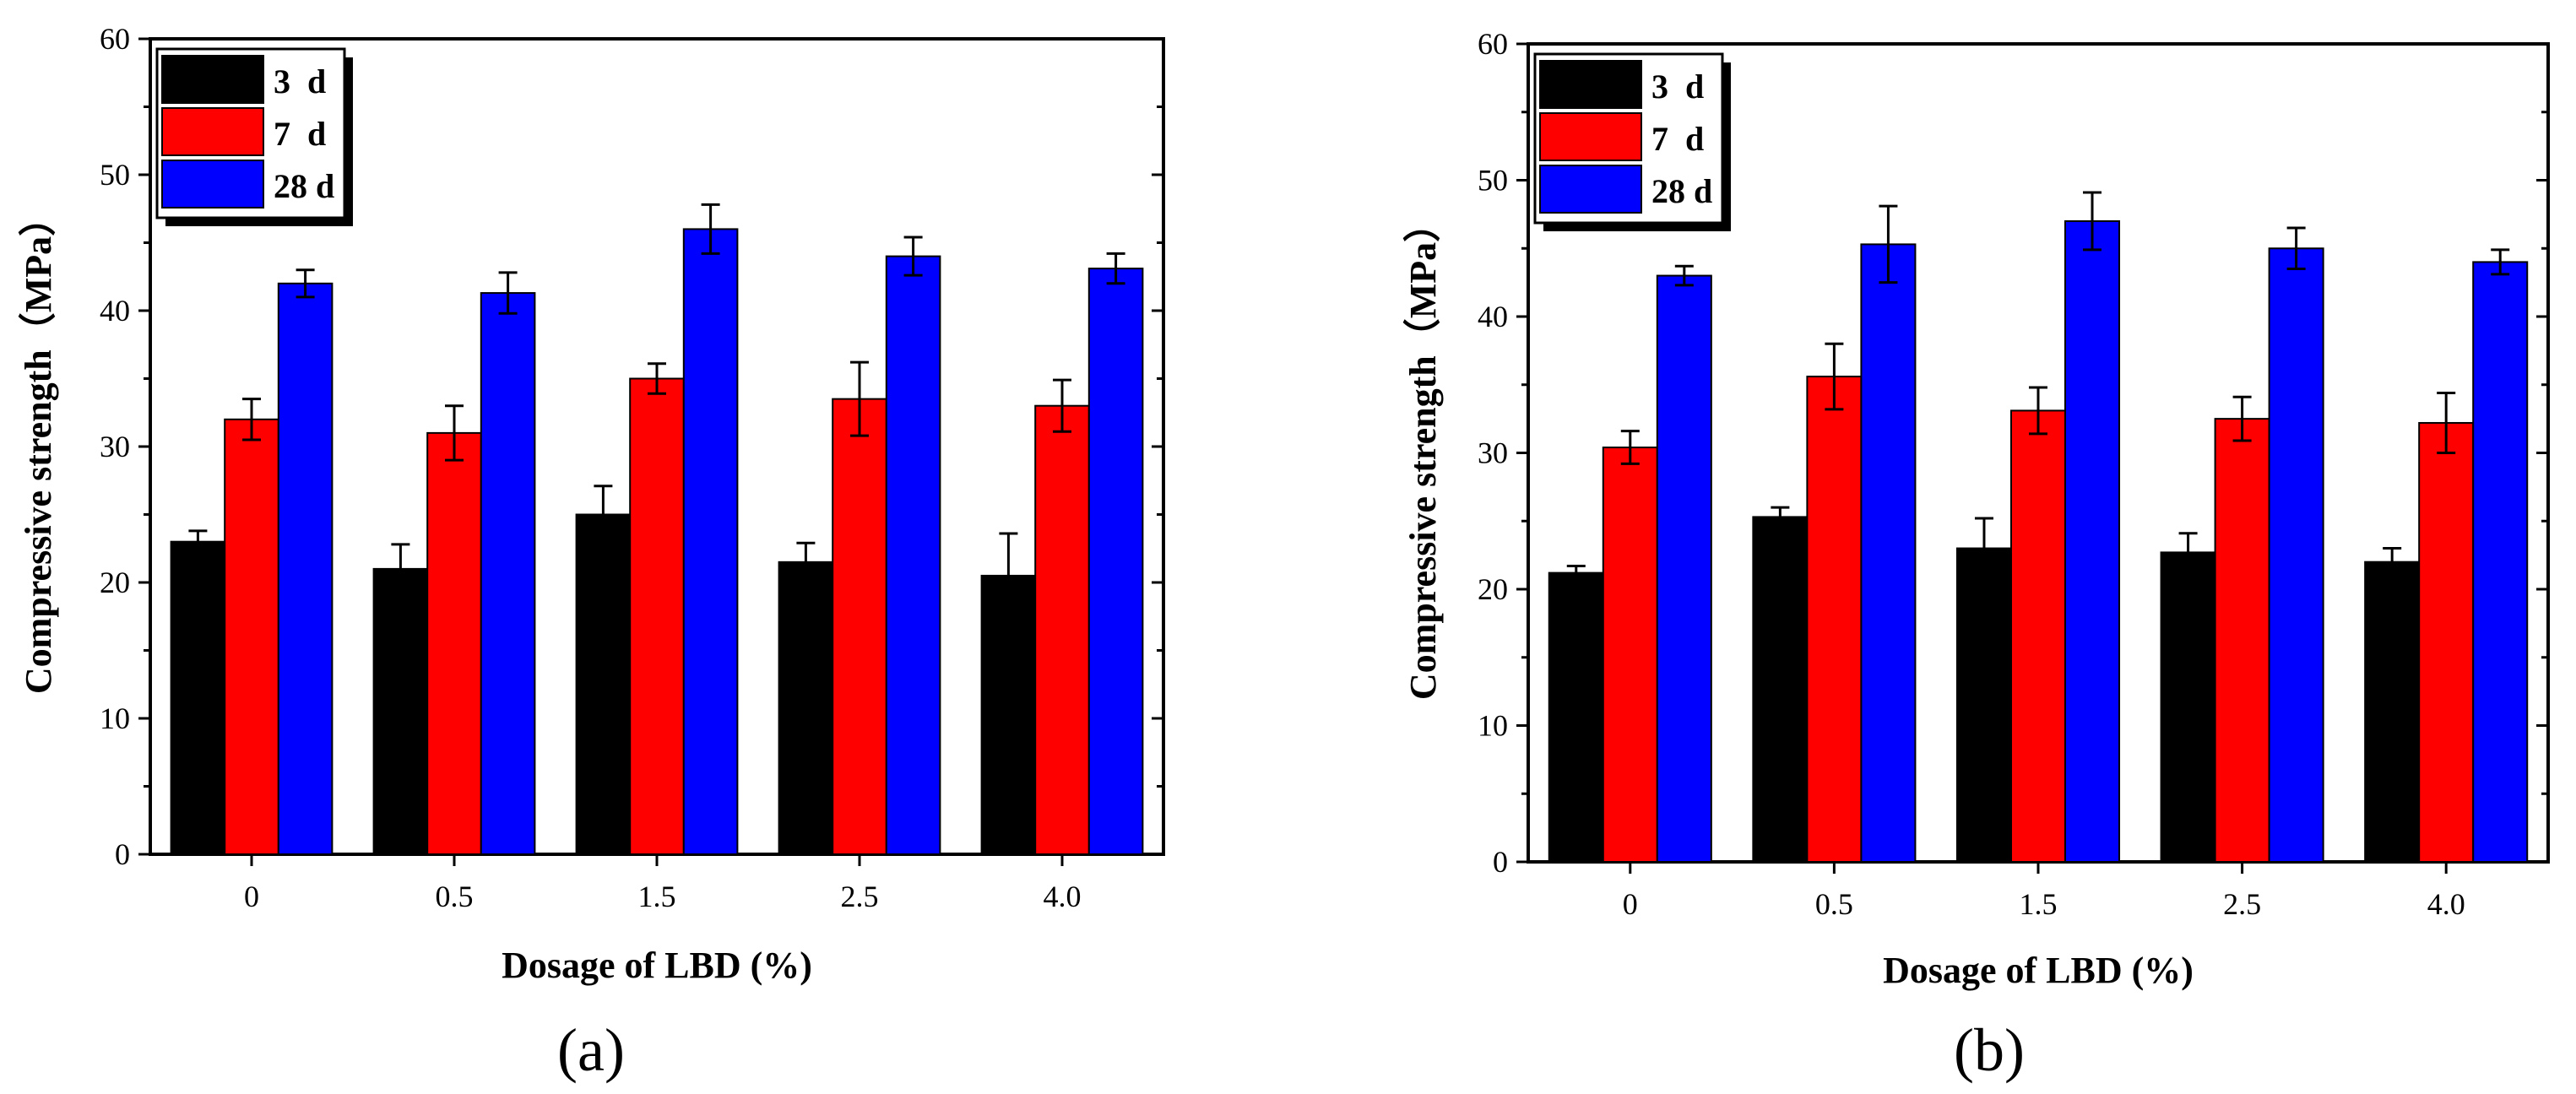 The height and width of the screenshot is (1094, 2576). I want to click on panel-label: (b), so click(1990, 1050).